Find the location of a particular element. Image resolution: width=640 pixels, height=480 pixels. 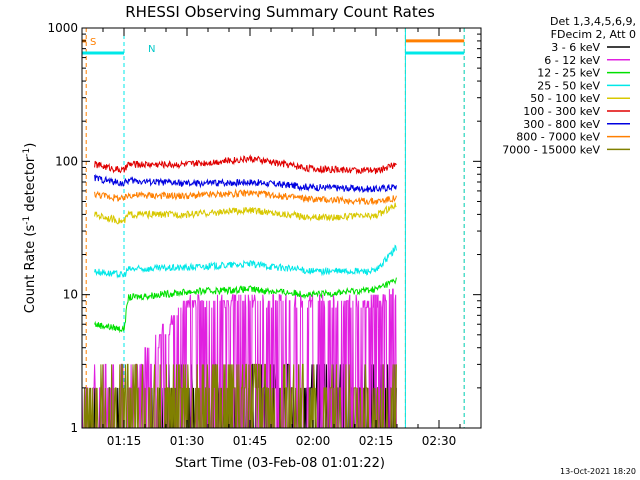

legend-header-line-1: Det 1,3,4,5,6,9, is located at coordinates (593, 21).